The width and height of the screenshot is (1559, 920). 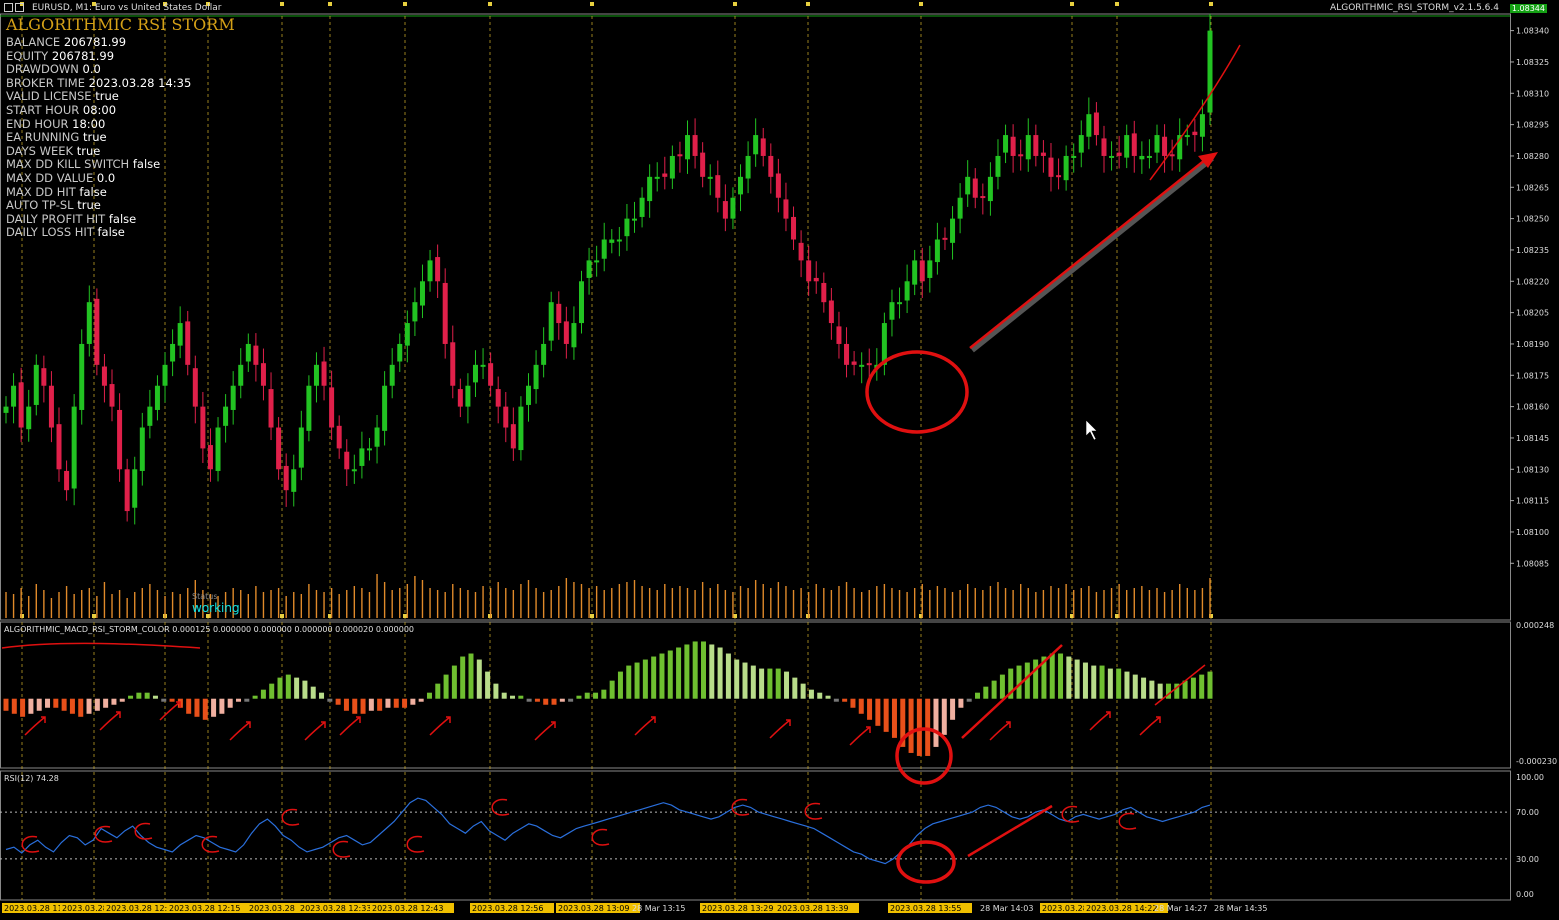 I want to click on info-key: EA RUNNING, so click(x=43, y=137).